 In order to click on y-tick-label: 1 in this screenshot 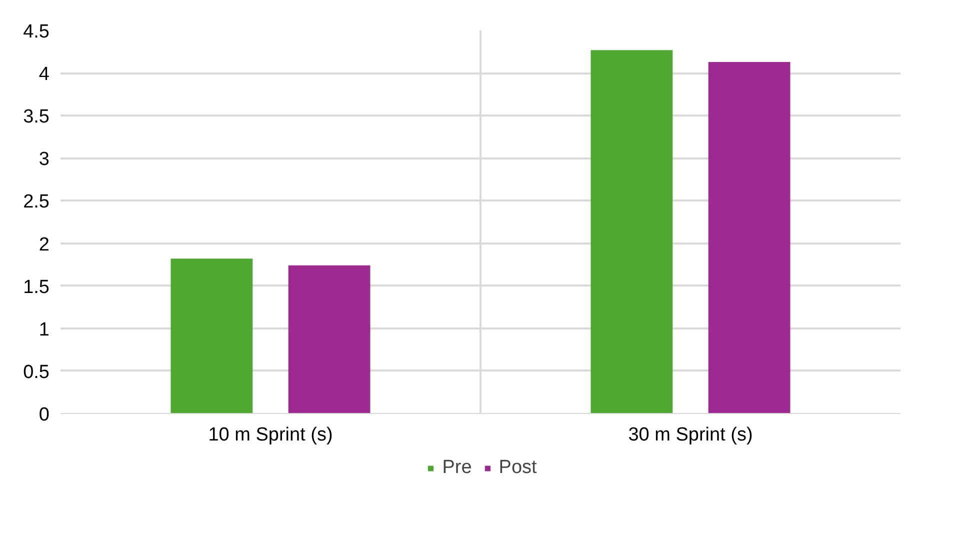, I will do `click(44, 329)`.